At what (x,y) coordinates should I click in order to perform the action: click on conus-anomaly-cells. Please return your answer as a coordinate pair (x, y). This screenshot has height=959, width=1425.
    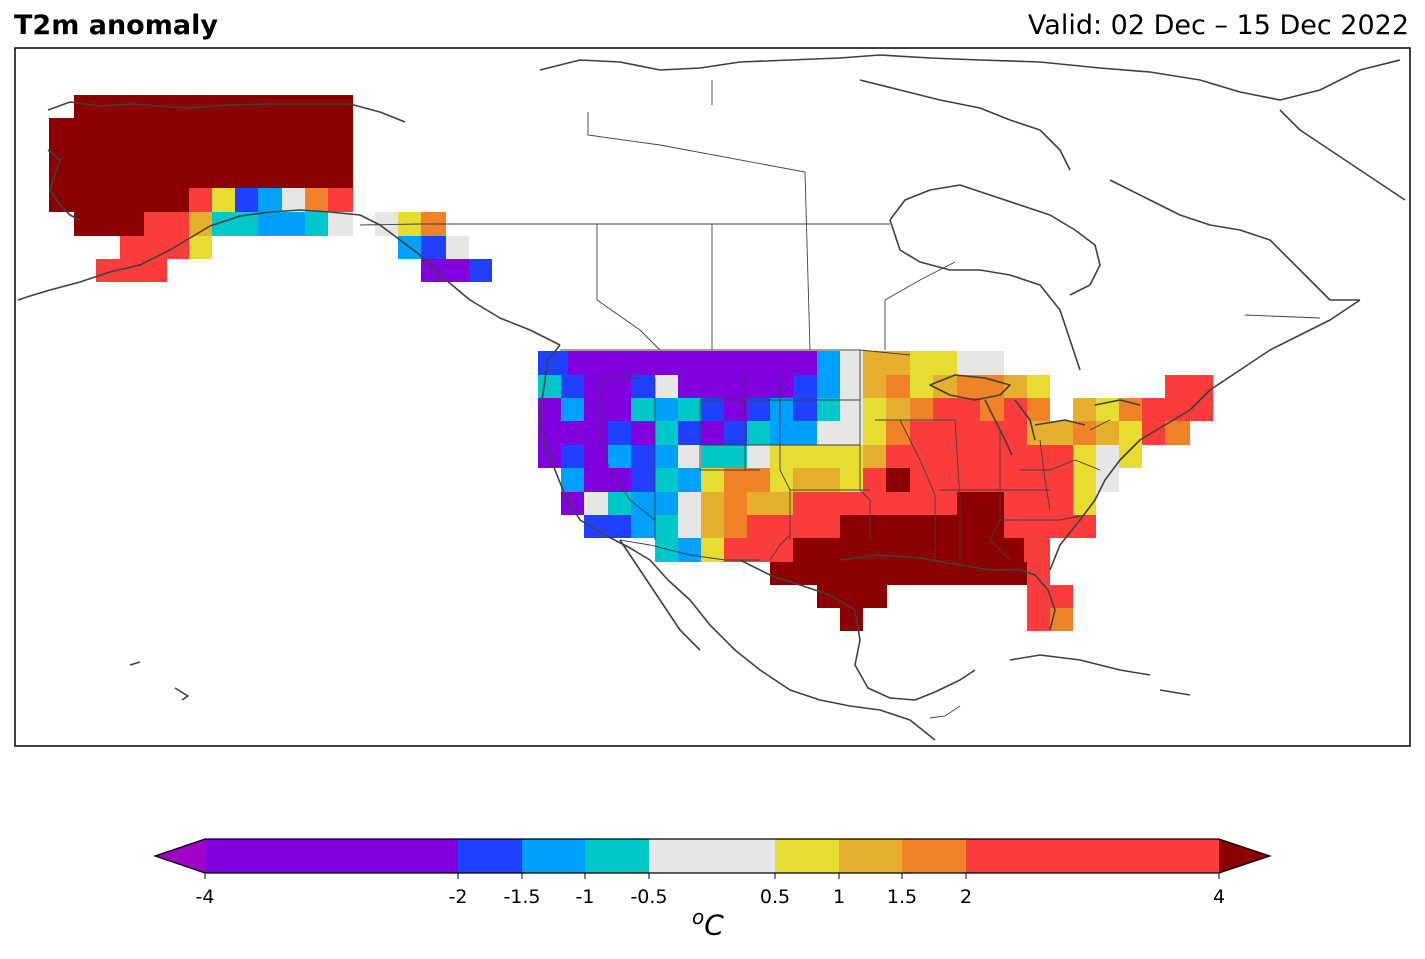
    Looking at the image, I should click on (875, 491).